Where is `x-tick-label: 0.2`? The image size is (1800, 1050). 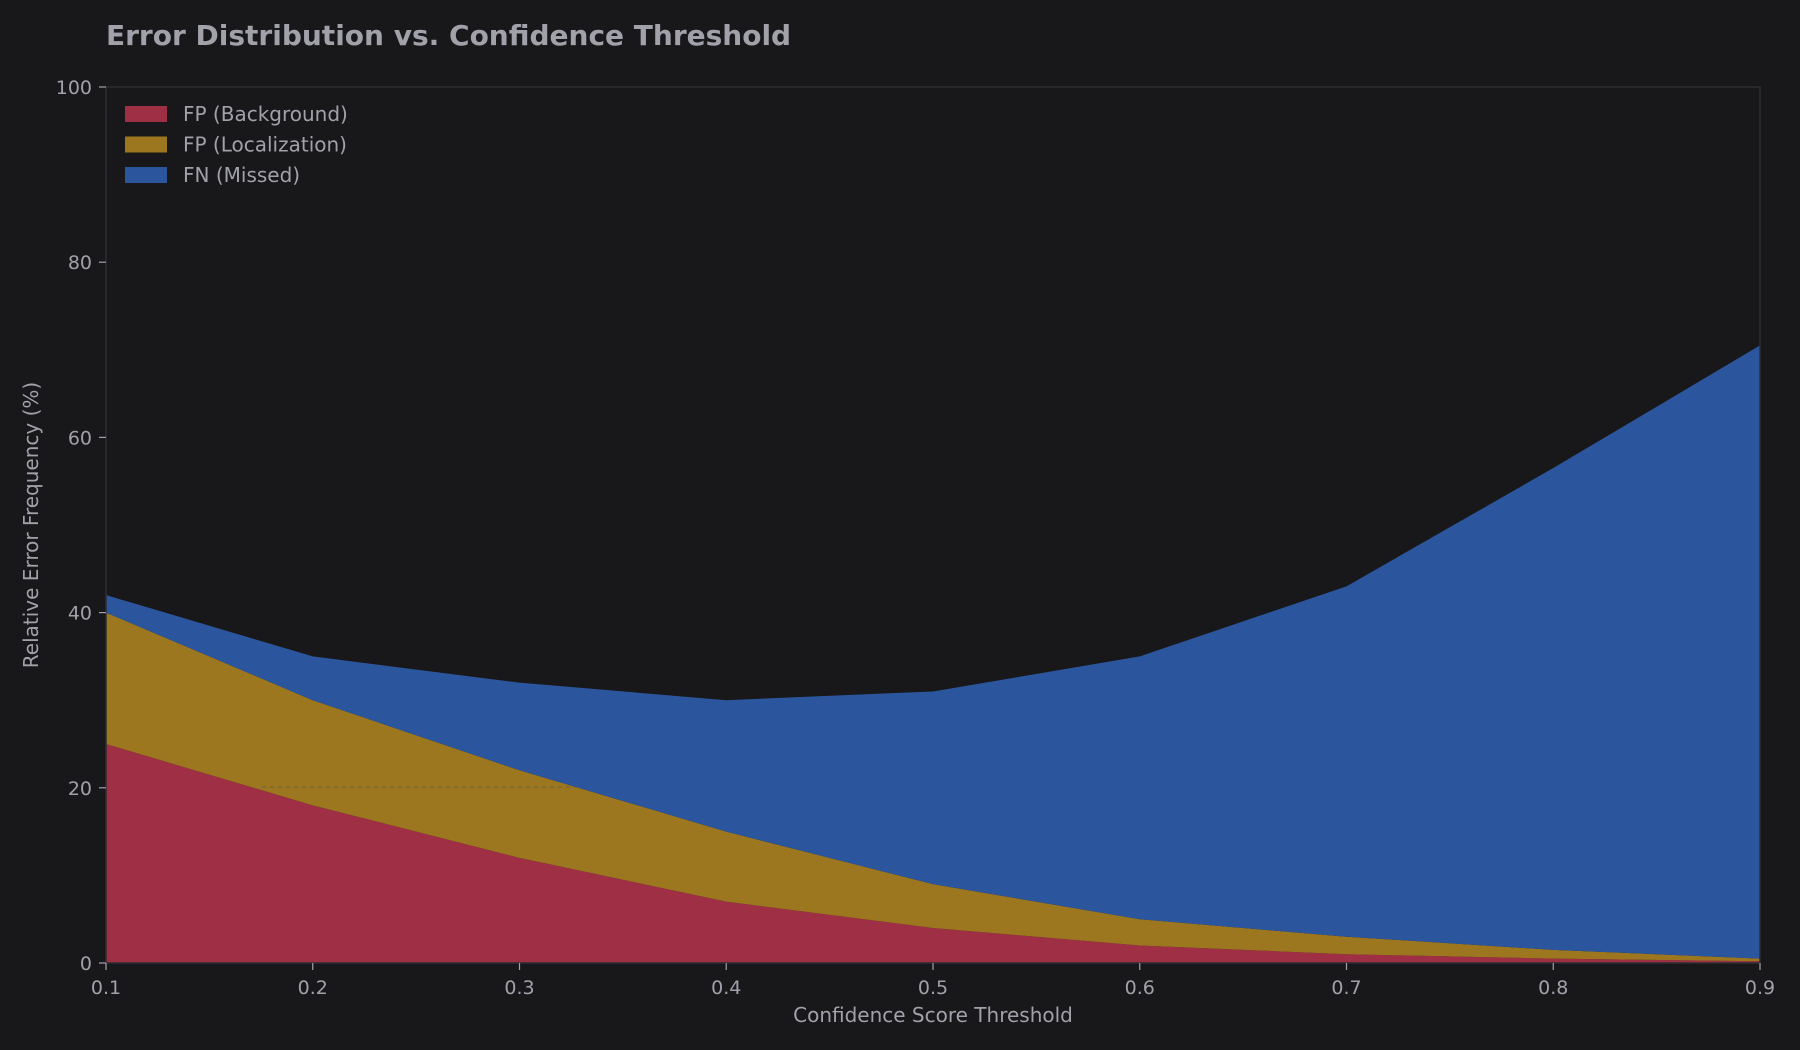 x-tick-label: 0.2 is located at coordinates (313, 988).